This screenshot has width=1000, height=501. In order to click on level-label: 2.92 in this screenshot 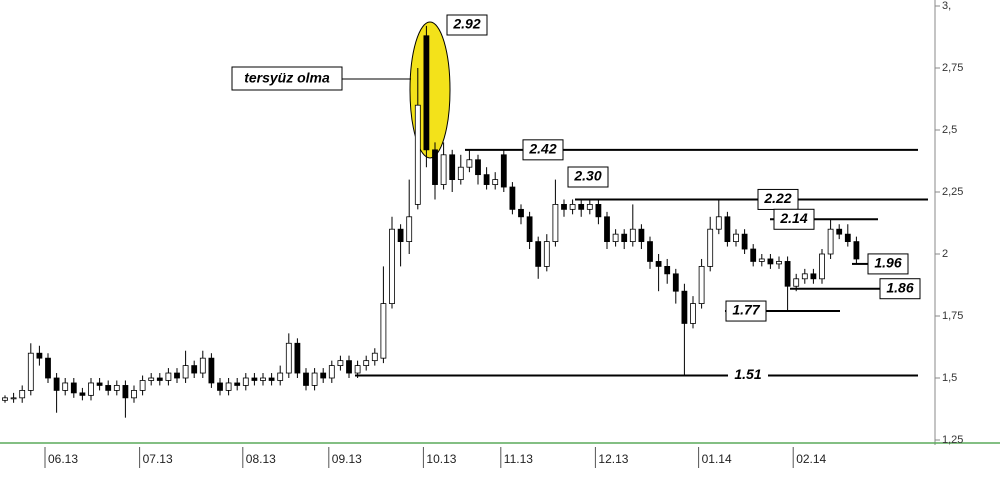, I will do `click(466, 24)`.